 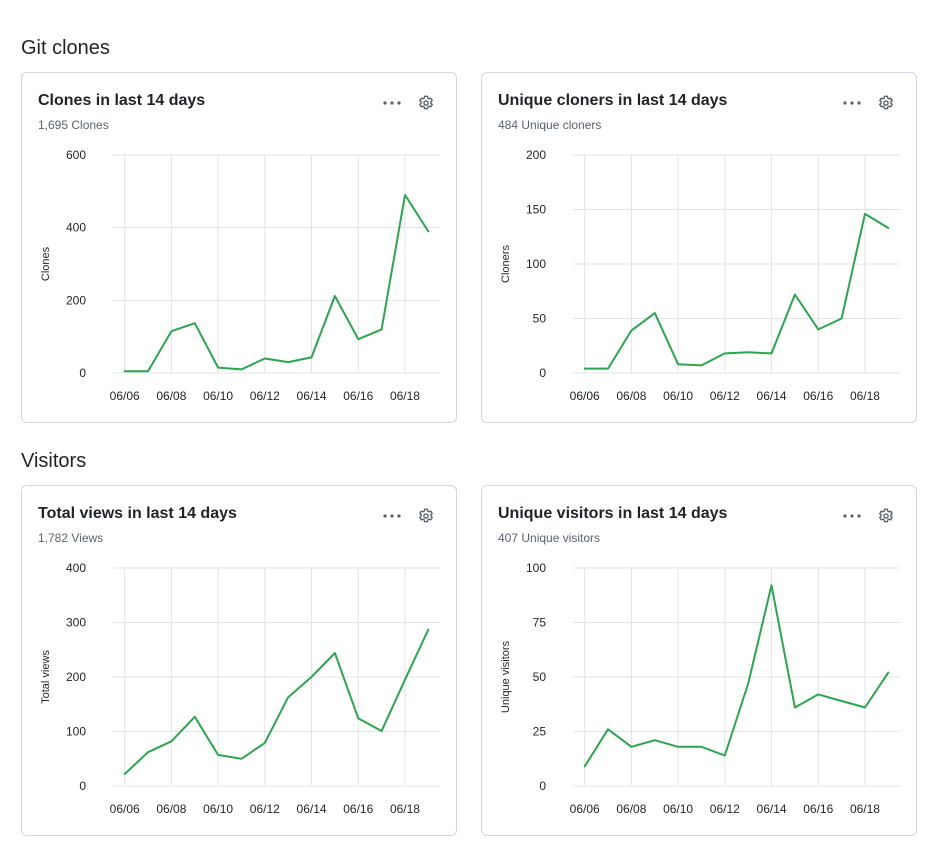 What do you see at coordinates (818, 396) in the screenshot?
I see `x-tick-label: 06/16` at bounding box center [818, 396].